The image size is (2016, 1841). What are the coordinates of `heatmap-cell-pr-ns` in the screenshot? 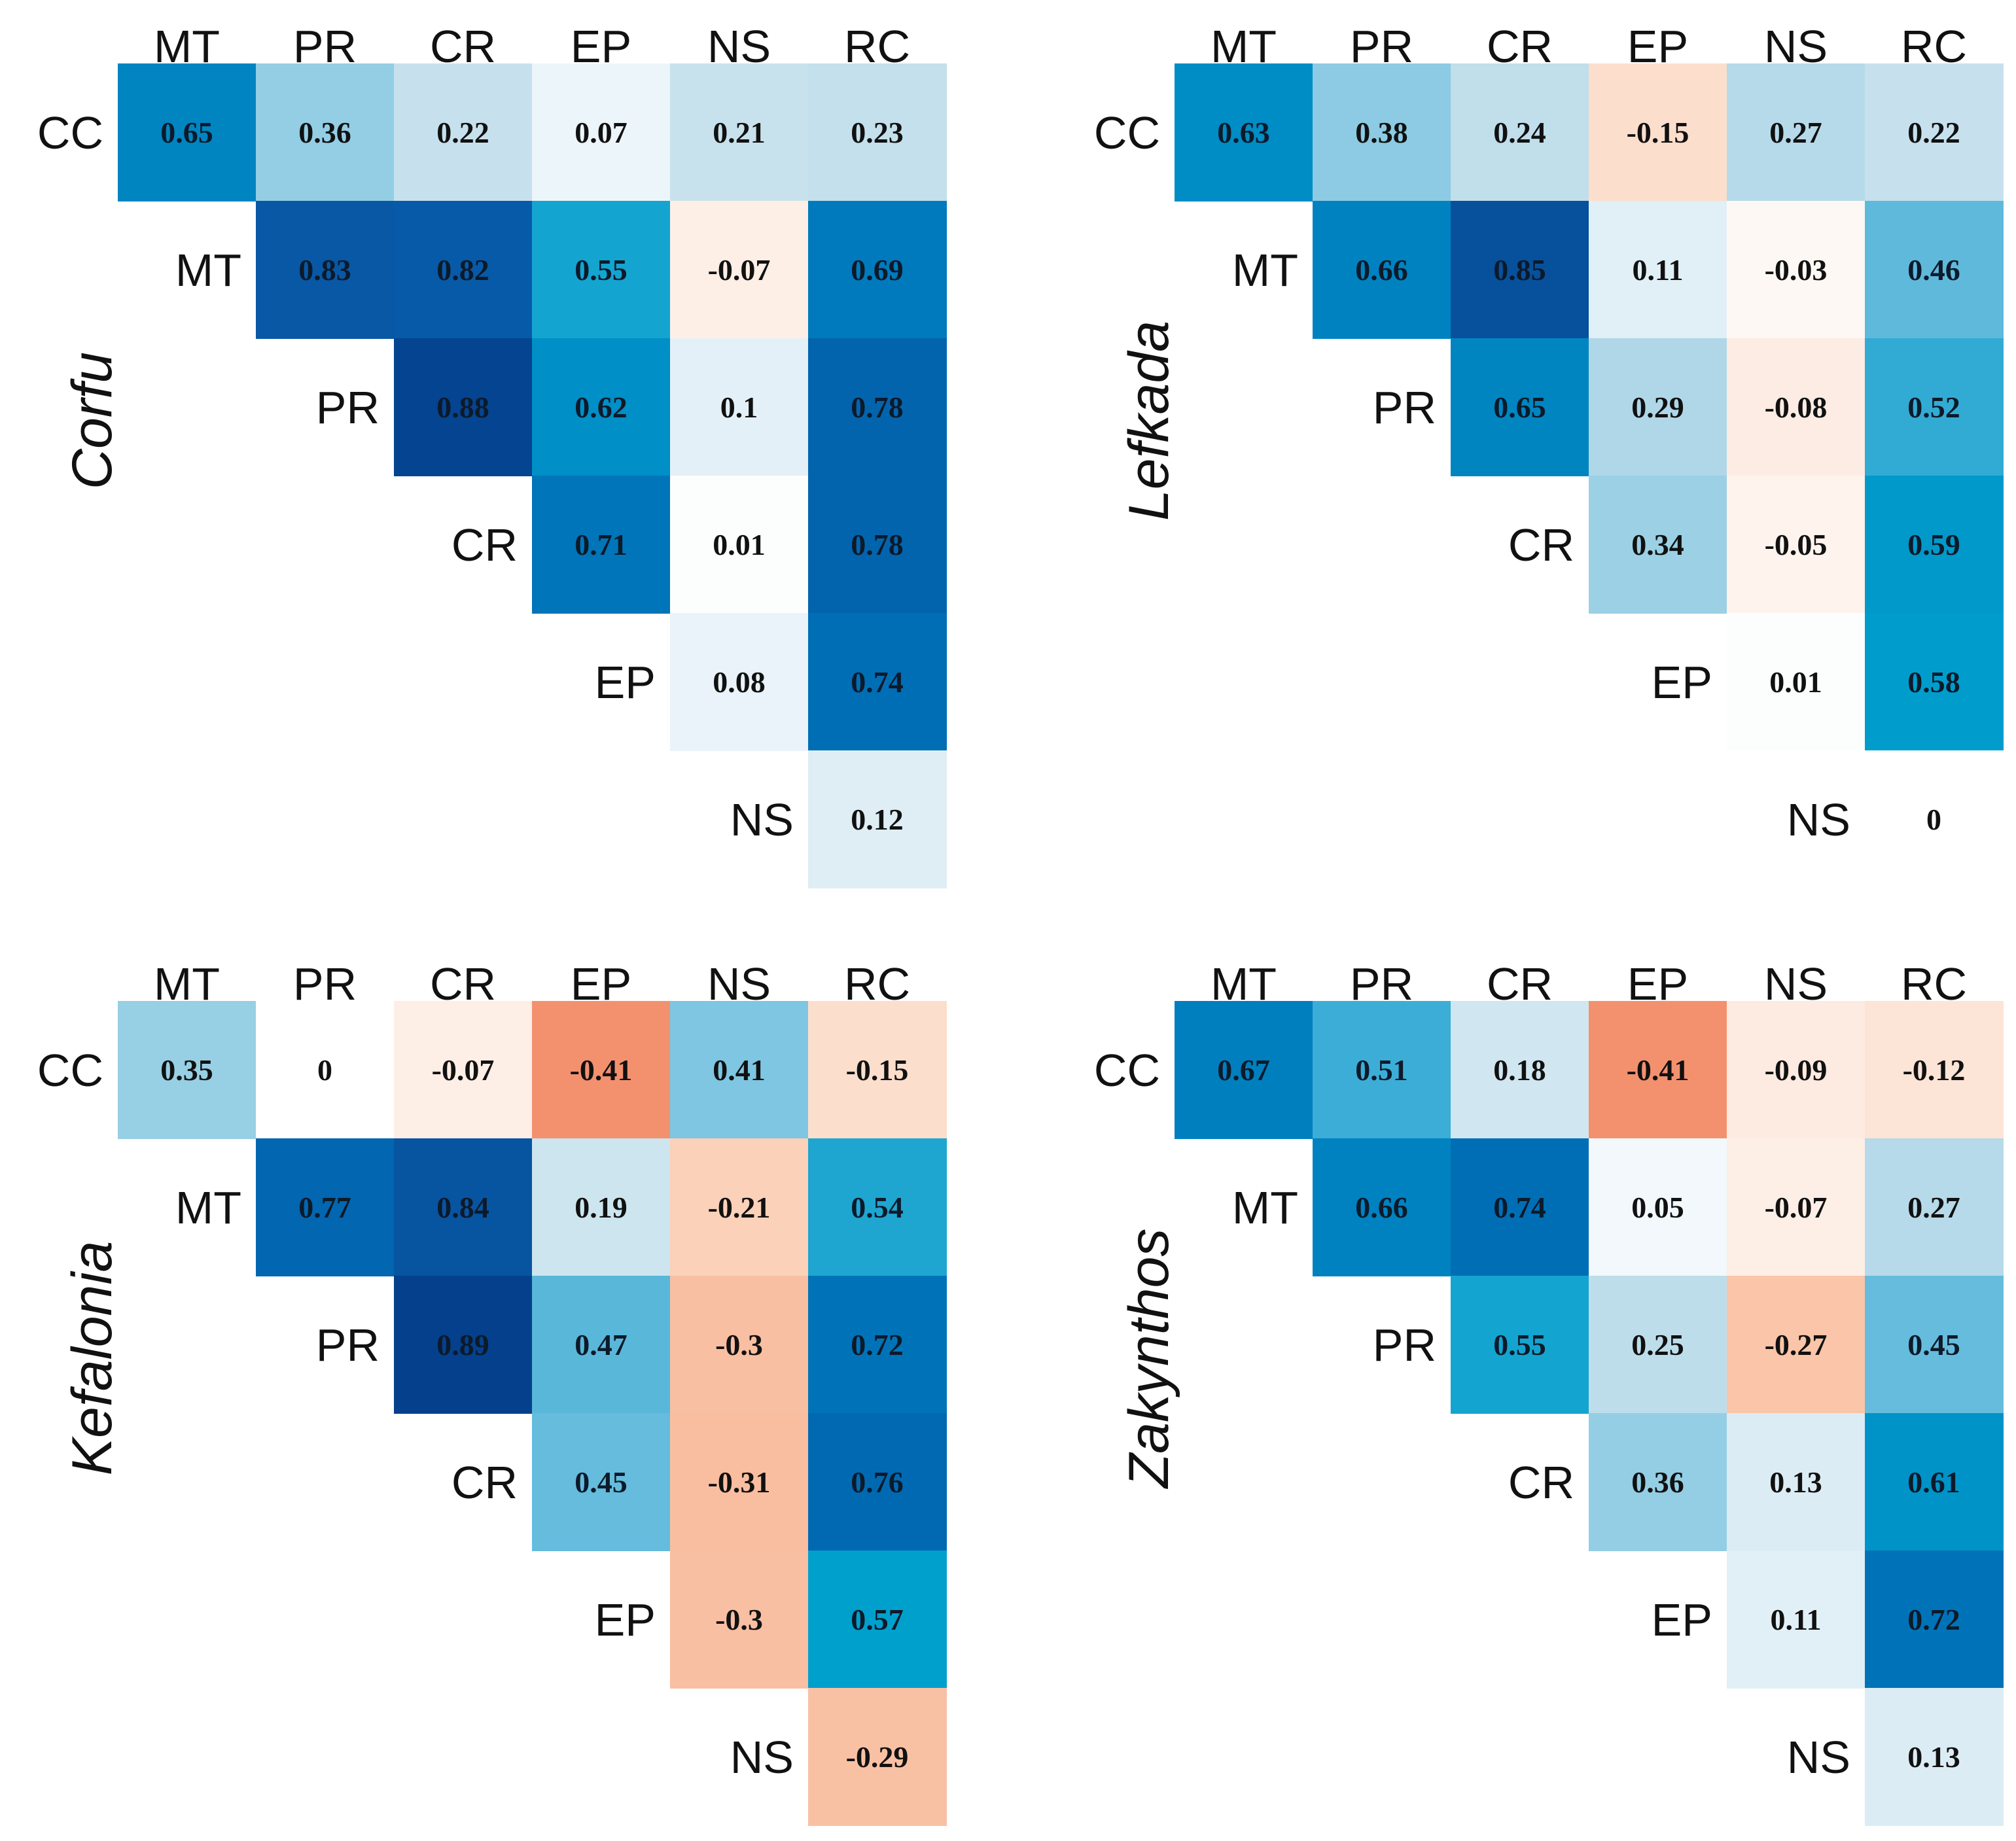 It's located at (1796, 1345).